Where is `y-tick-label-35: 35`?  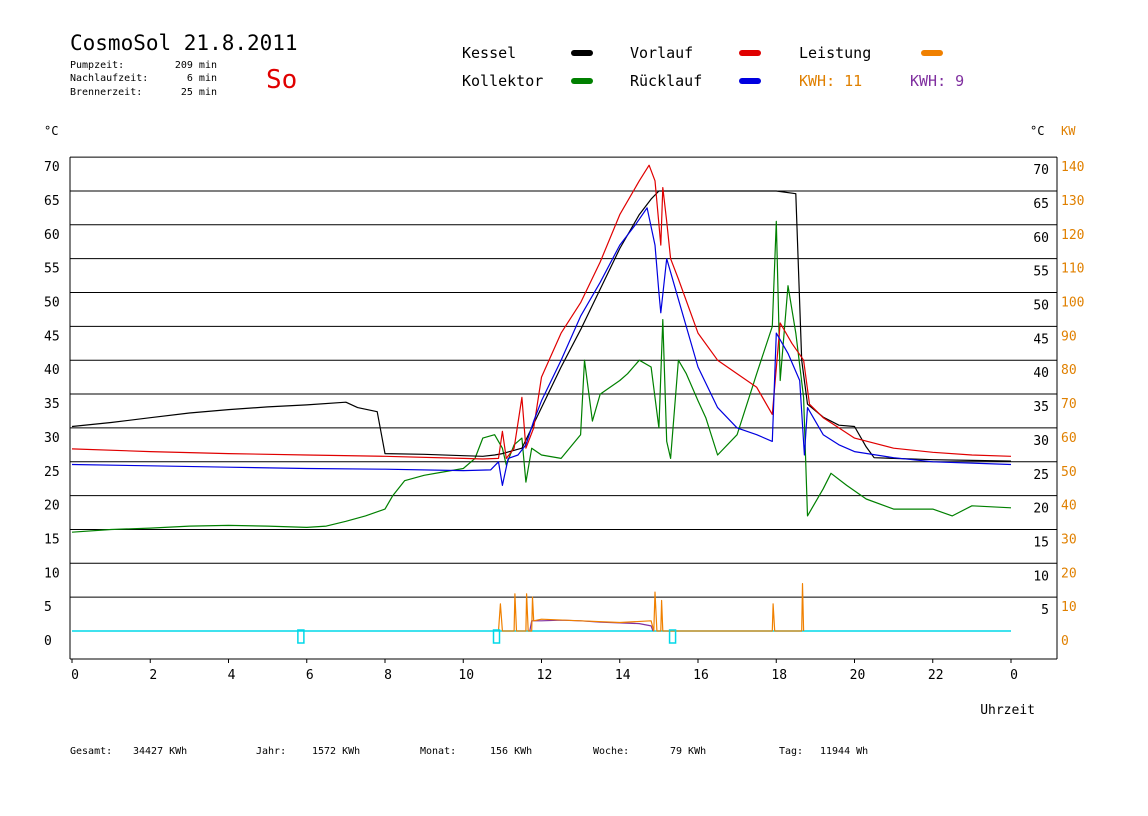 y-tick-label-35: 35 is located at coordinates (52, 404).